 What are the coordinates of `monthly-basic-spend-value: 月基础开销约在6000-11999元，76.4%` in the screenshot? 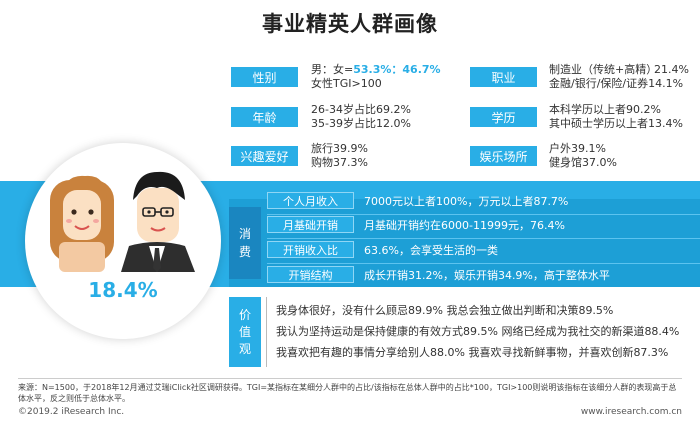 It's located at (464, 225).